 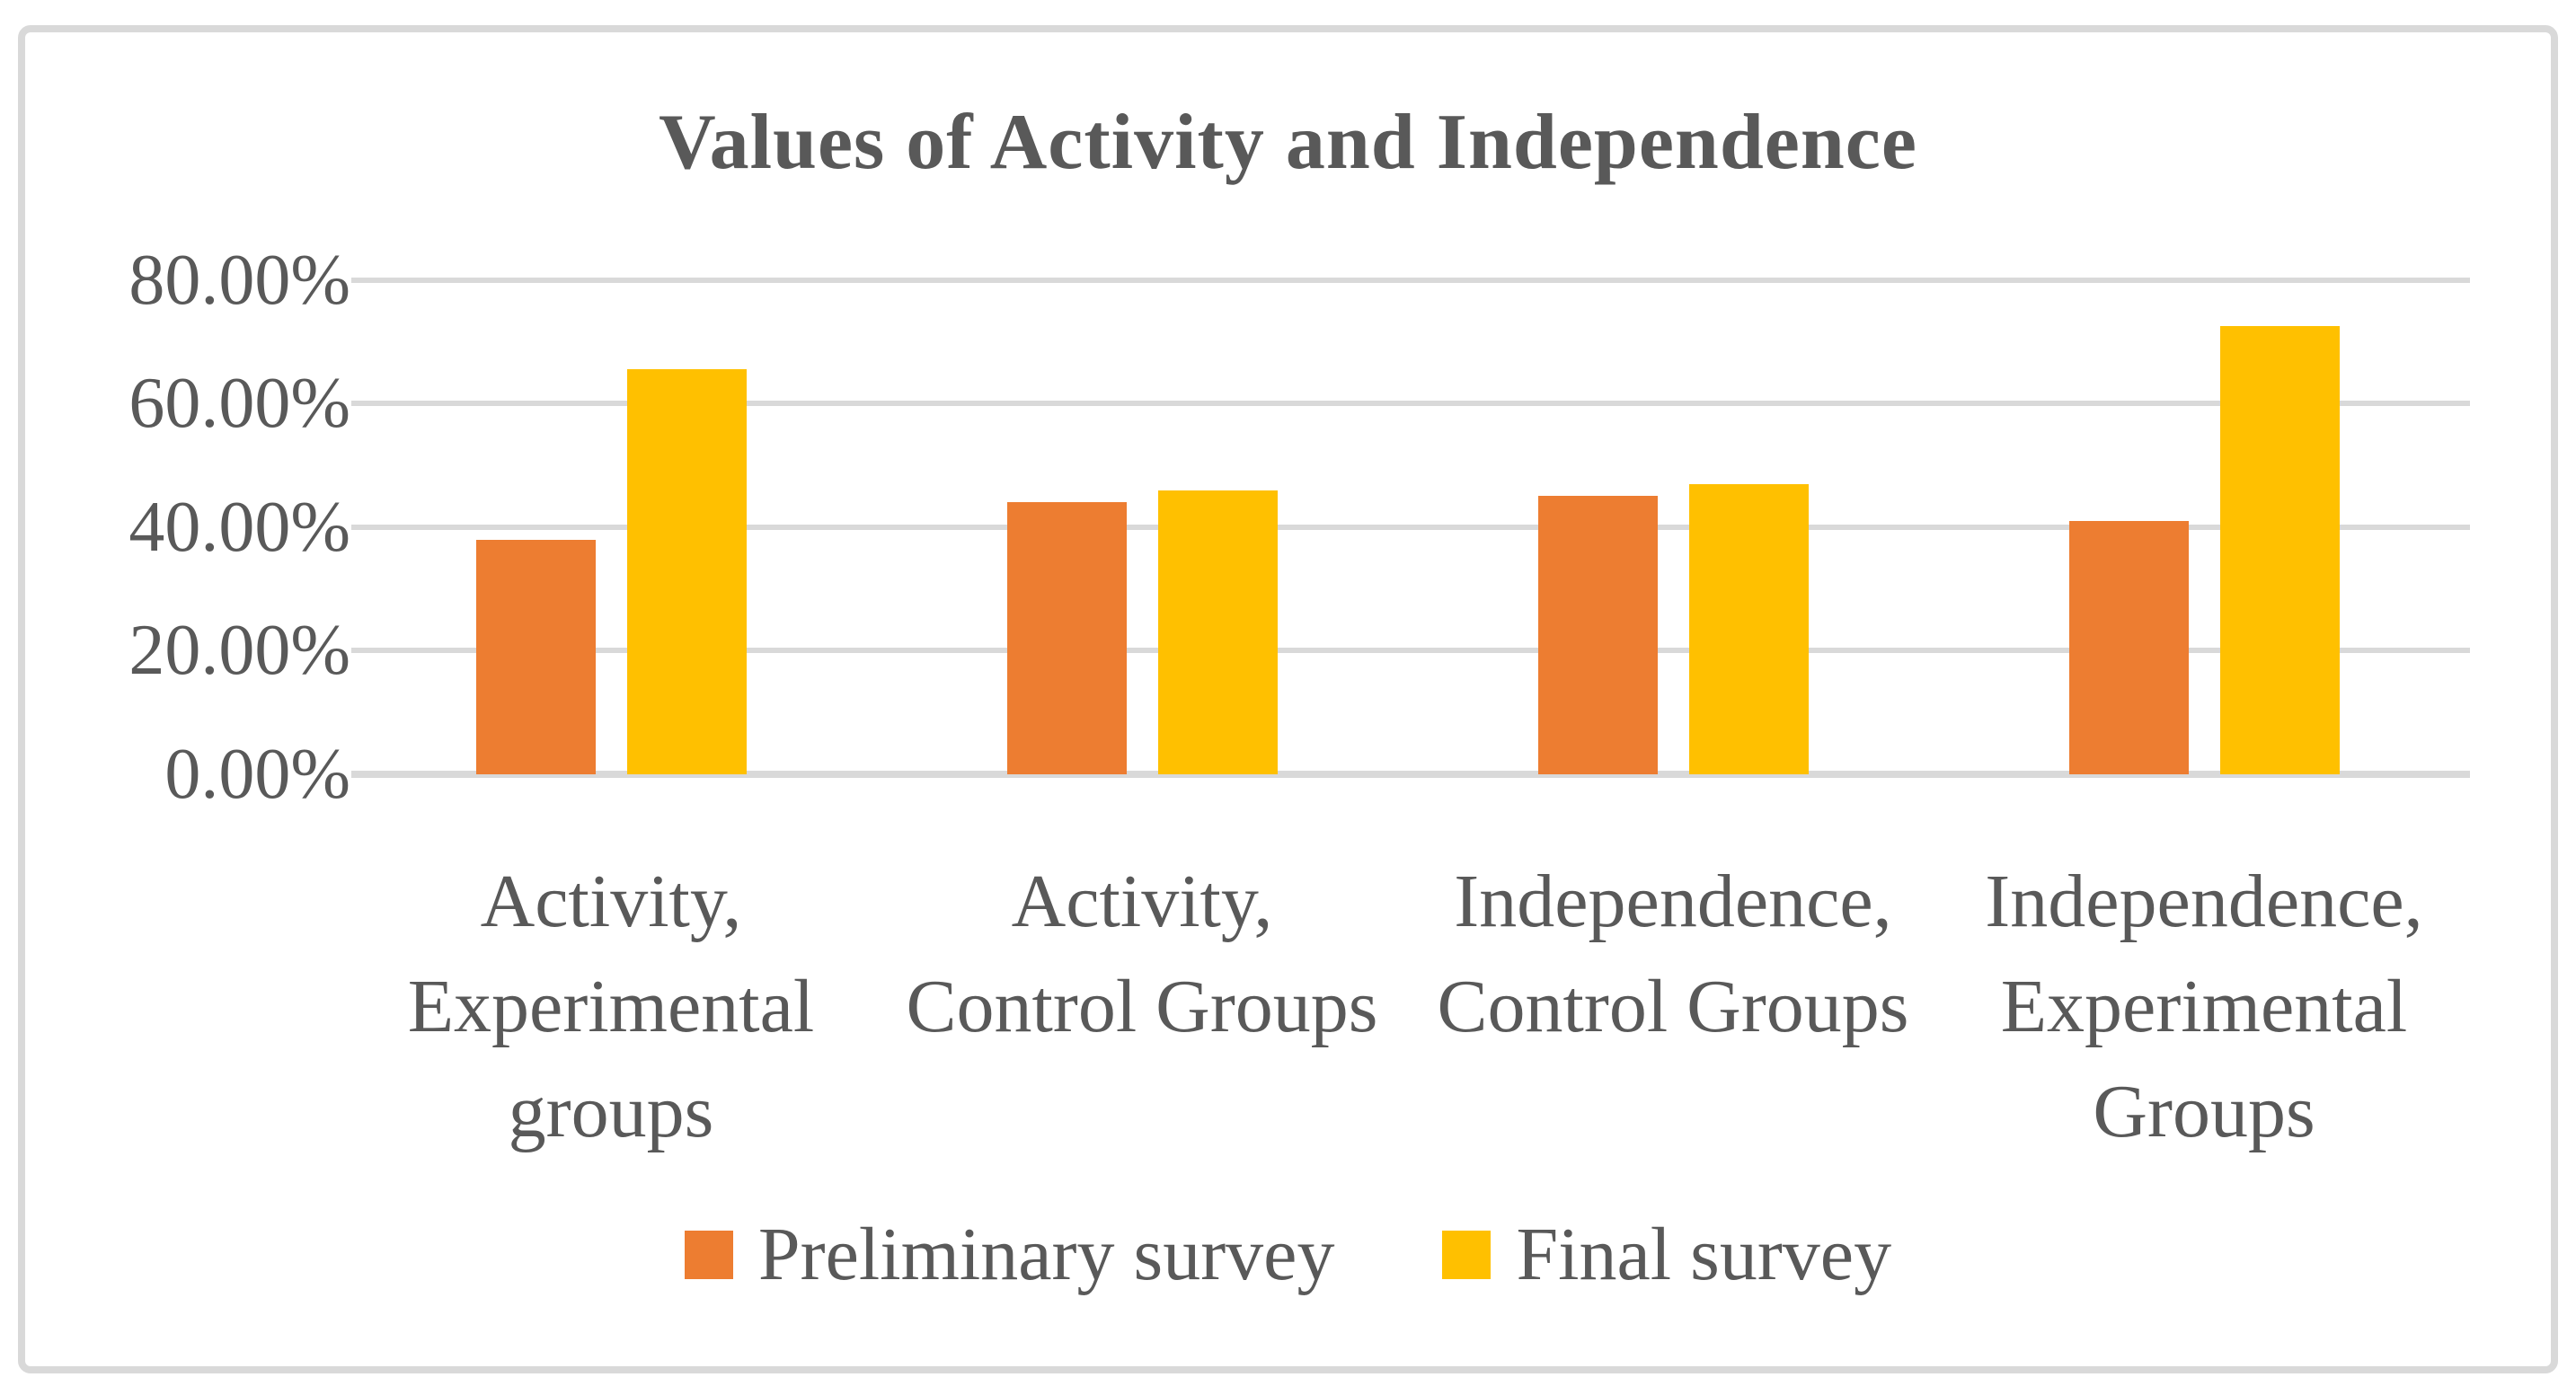 I want to click on legend-label: Preliminary survey, so click(x=1046, y=1254).